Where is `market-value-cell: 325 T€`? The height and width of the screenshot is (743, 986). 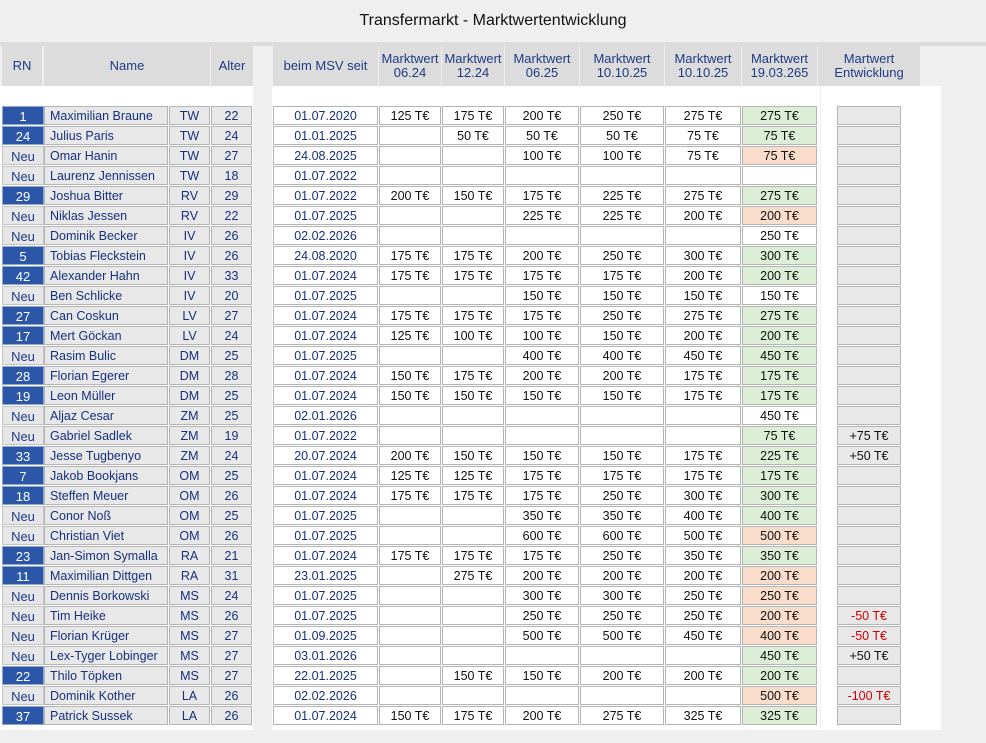 market-value-cell: 325 T€ is located at coordinates (703, 715).